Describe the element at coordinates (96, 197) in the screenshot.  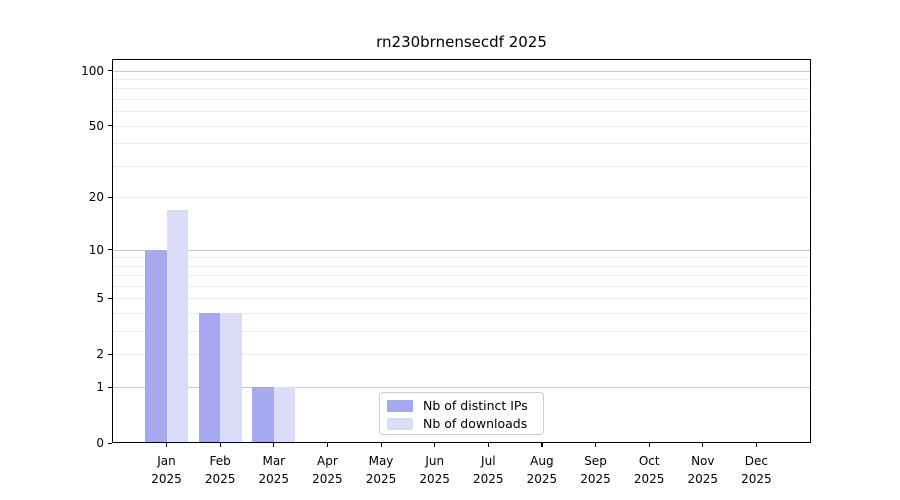
I see `y-tick-label-20: 20` at that location.